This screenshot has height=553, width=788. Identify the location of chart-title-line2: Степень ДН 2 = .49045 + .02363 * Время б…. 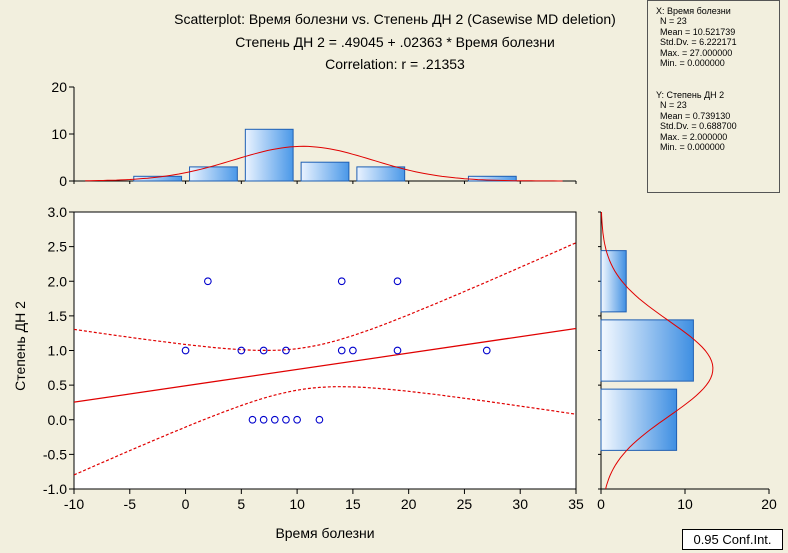
(395, 42).